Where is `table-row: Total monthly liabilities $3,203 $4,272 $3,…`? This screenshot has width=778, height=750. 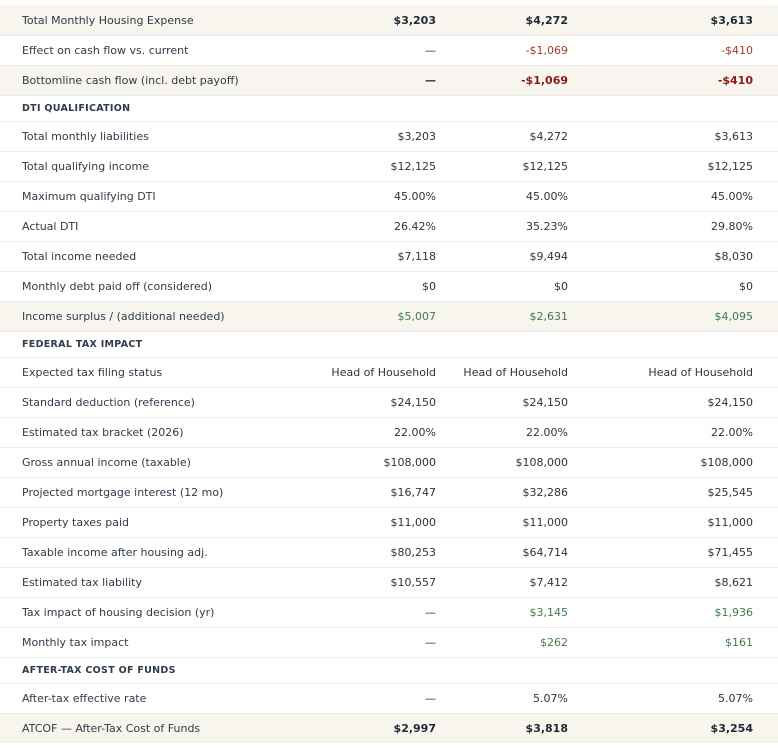
table-row: Total monthly liabilities $3,203 $4,272 $3,… is located at coordinates (389, 136).